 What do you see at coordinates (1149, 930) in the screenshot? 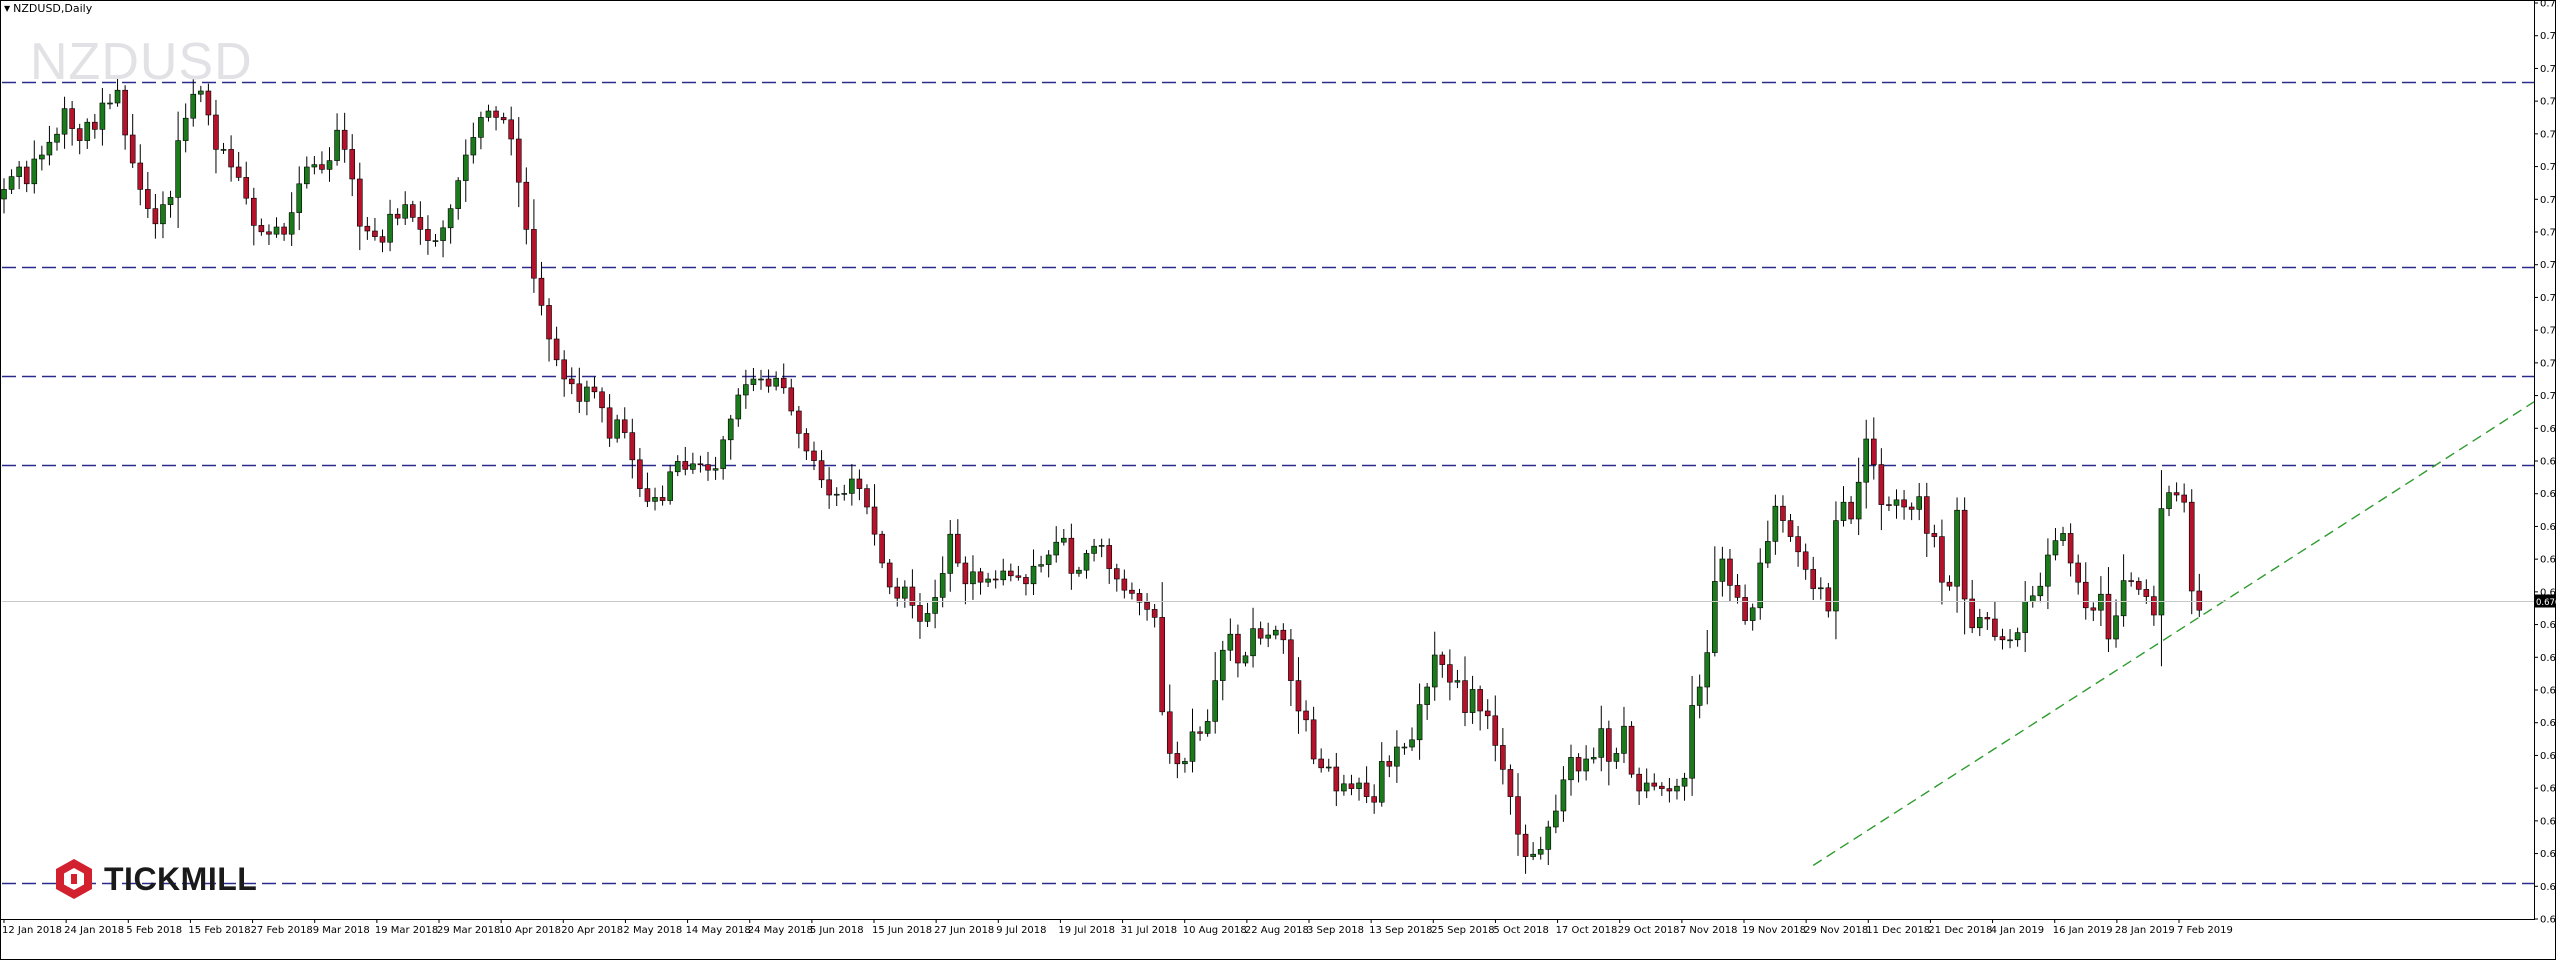
I see `time-tick-label: 31 Jul 2018` at bounding box center [1149, 930].